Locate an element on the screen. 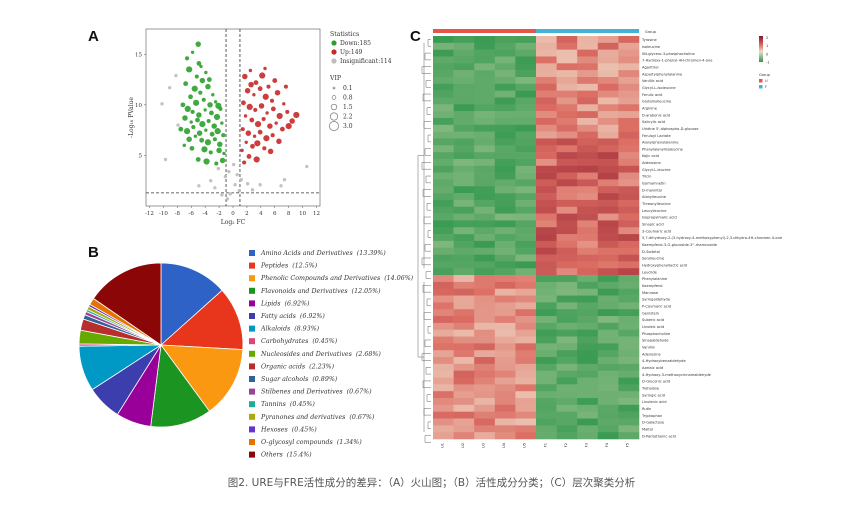  pie-legend-item: Pyranones and derivatives (0.67%) is located at coordinates (317, 417).